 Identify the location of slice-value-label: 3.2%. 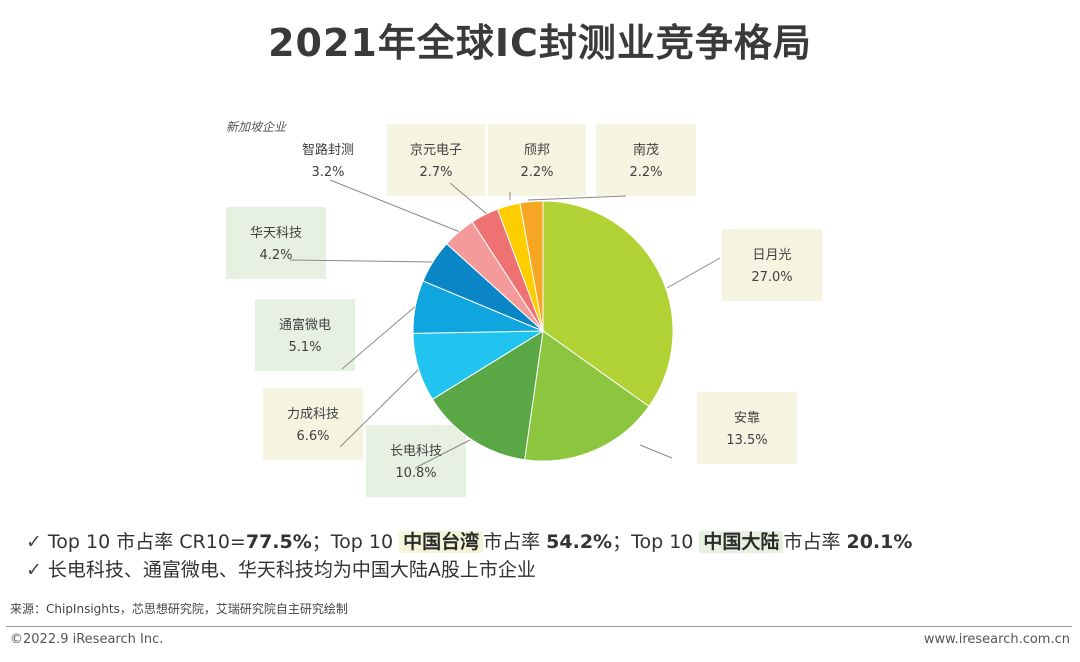
(327, 172).